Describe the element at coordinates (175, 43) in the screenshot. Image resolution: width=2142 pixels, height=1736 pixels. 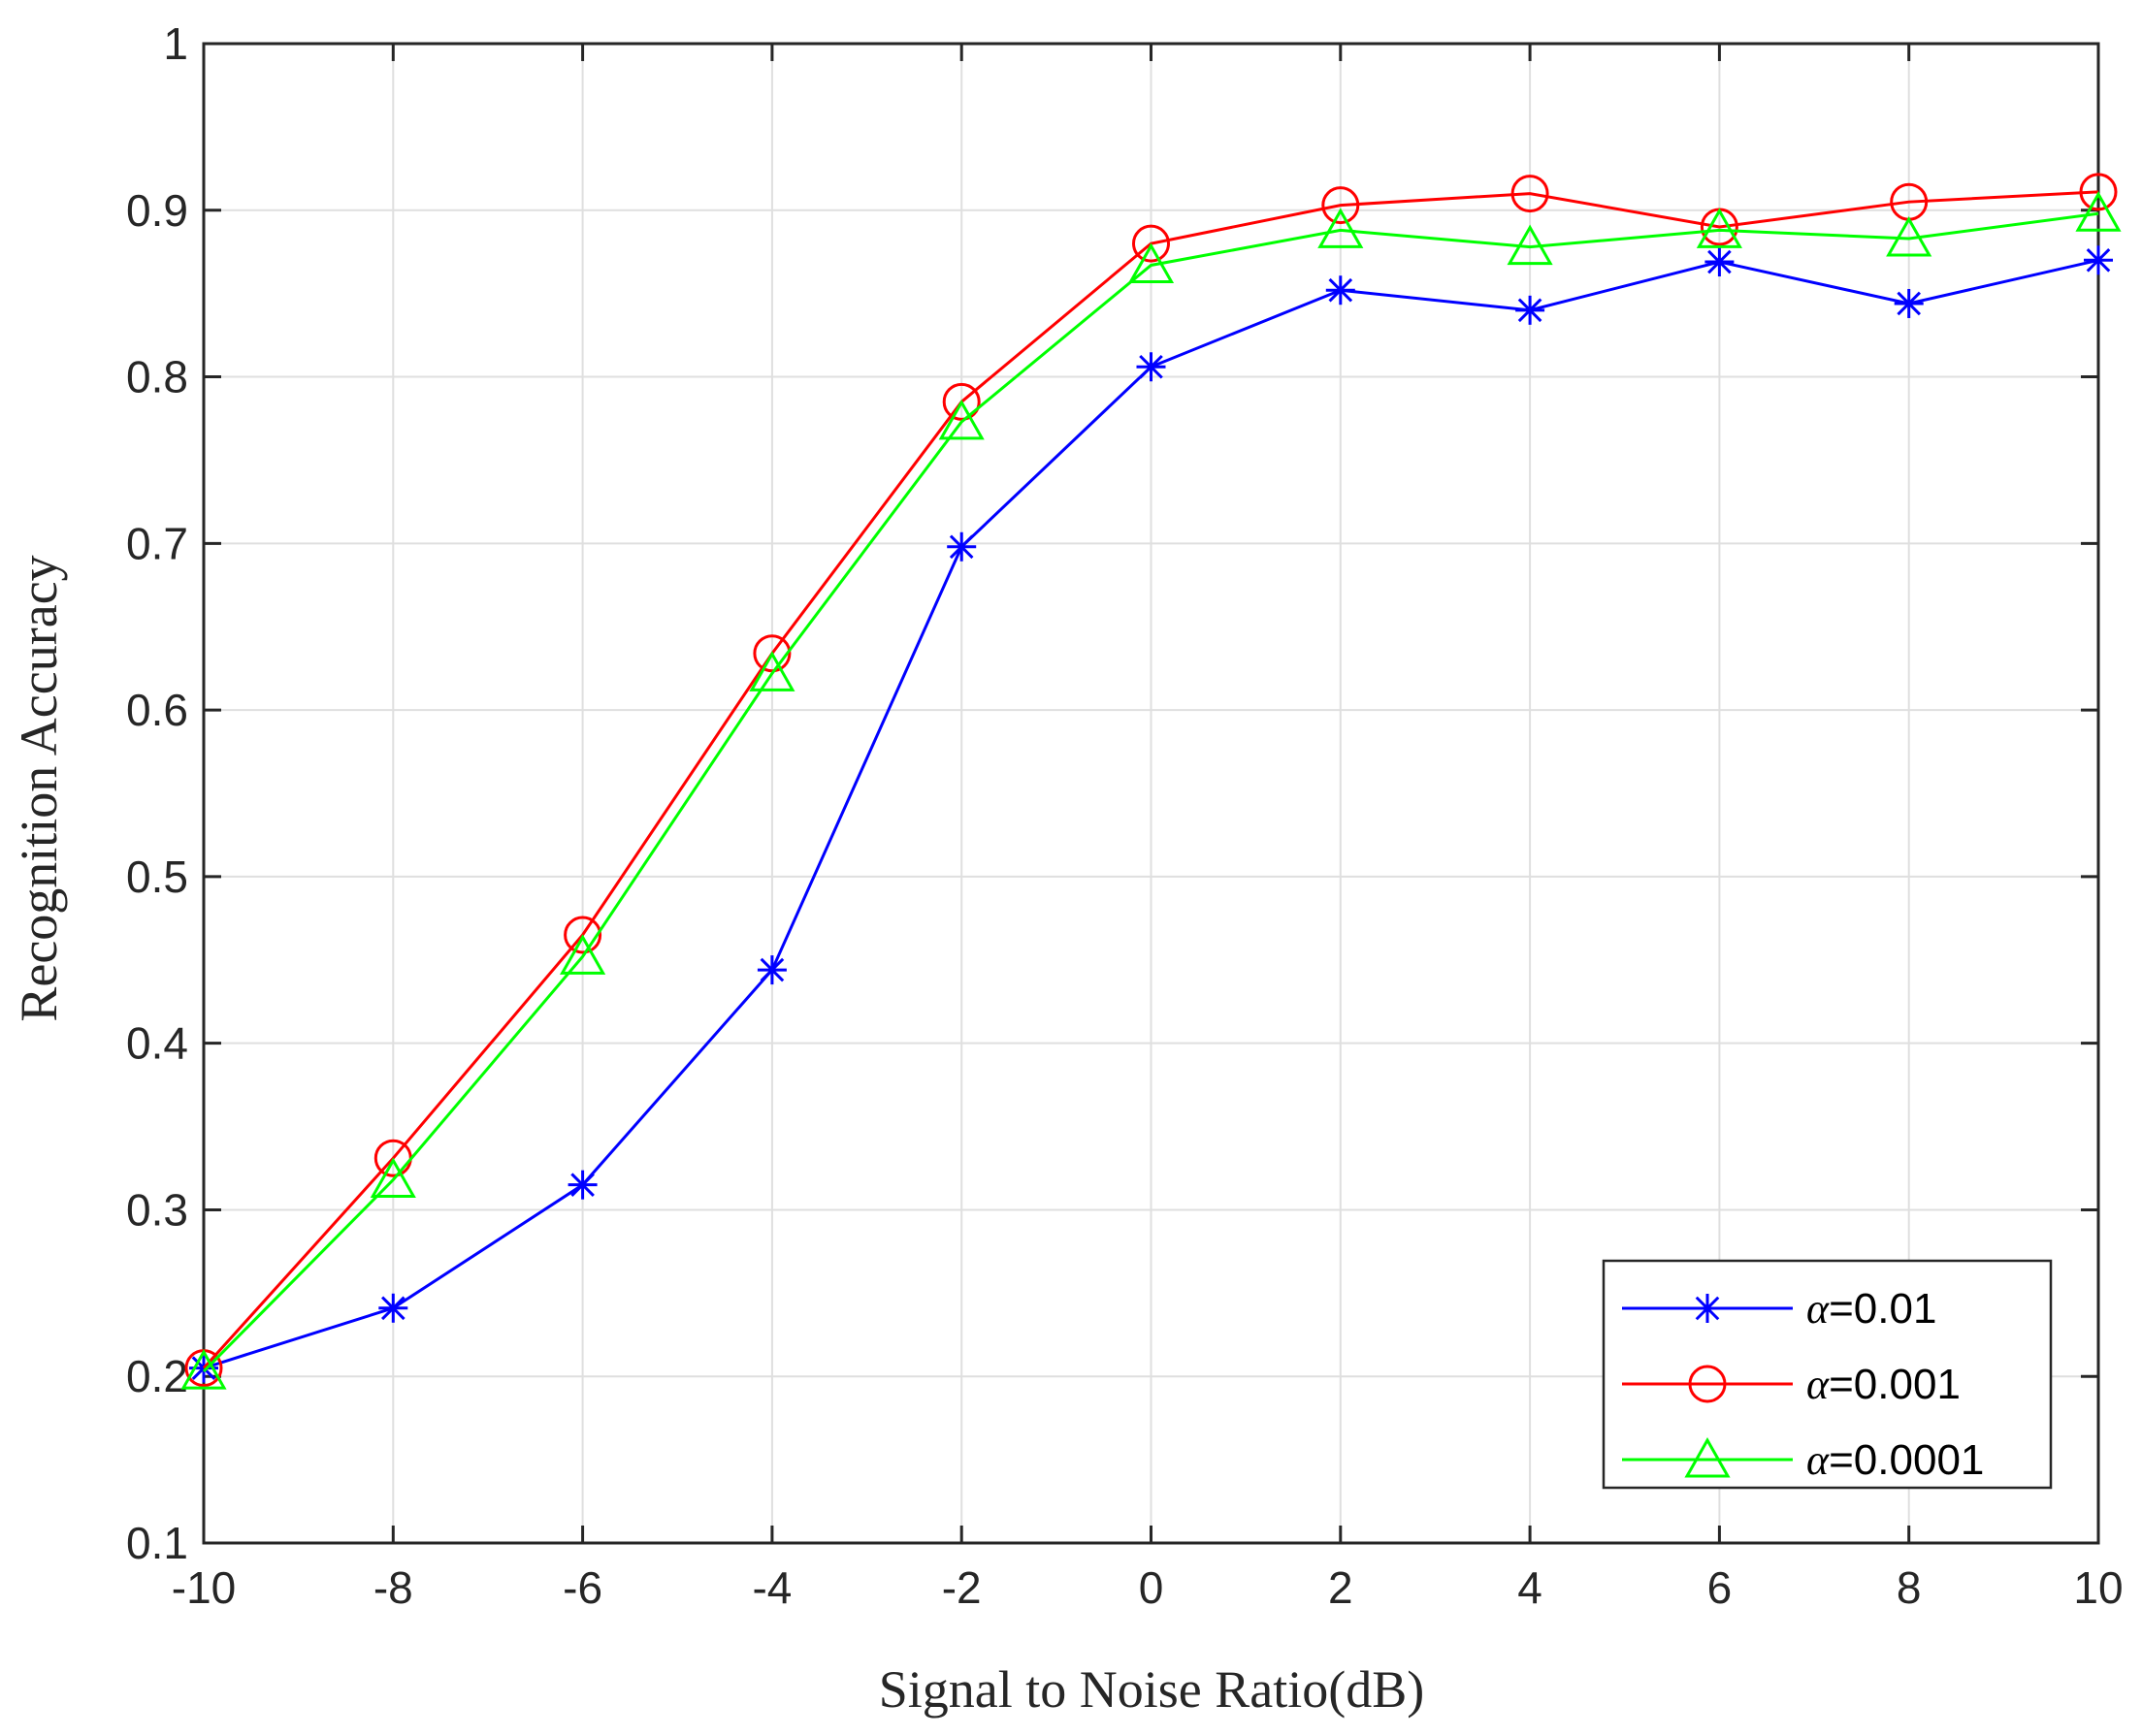
I see `y-tick-label: 1` at that location.